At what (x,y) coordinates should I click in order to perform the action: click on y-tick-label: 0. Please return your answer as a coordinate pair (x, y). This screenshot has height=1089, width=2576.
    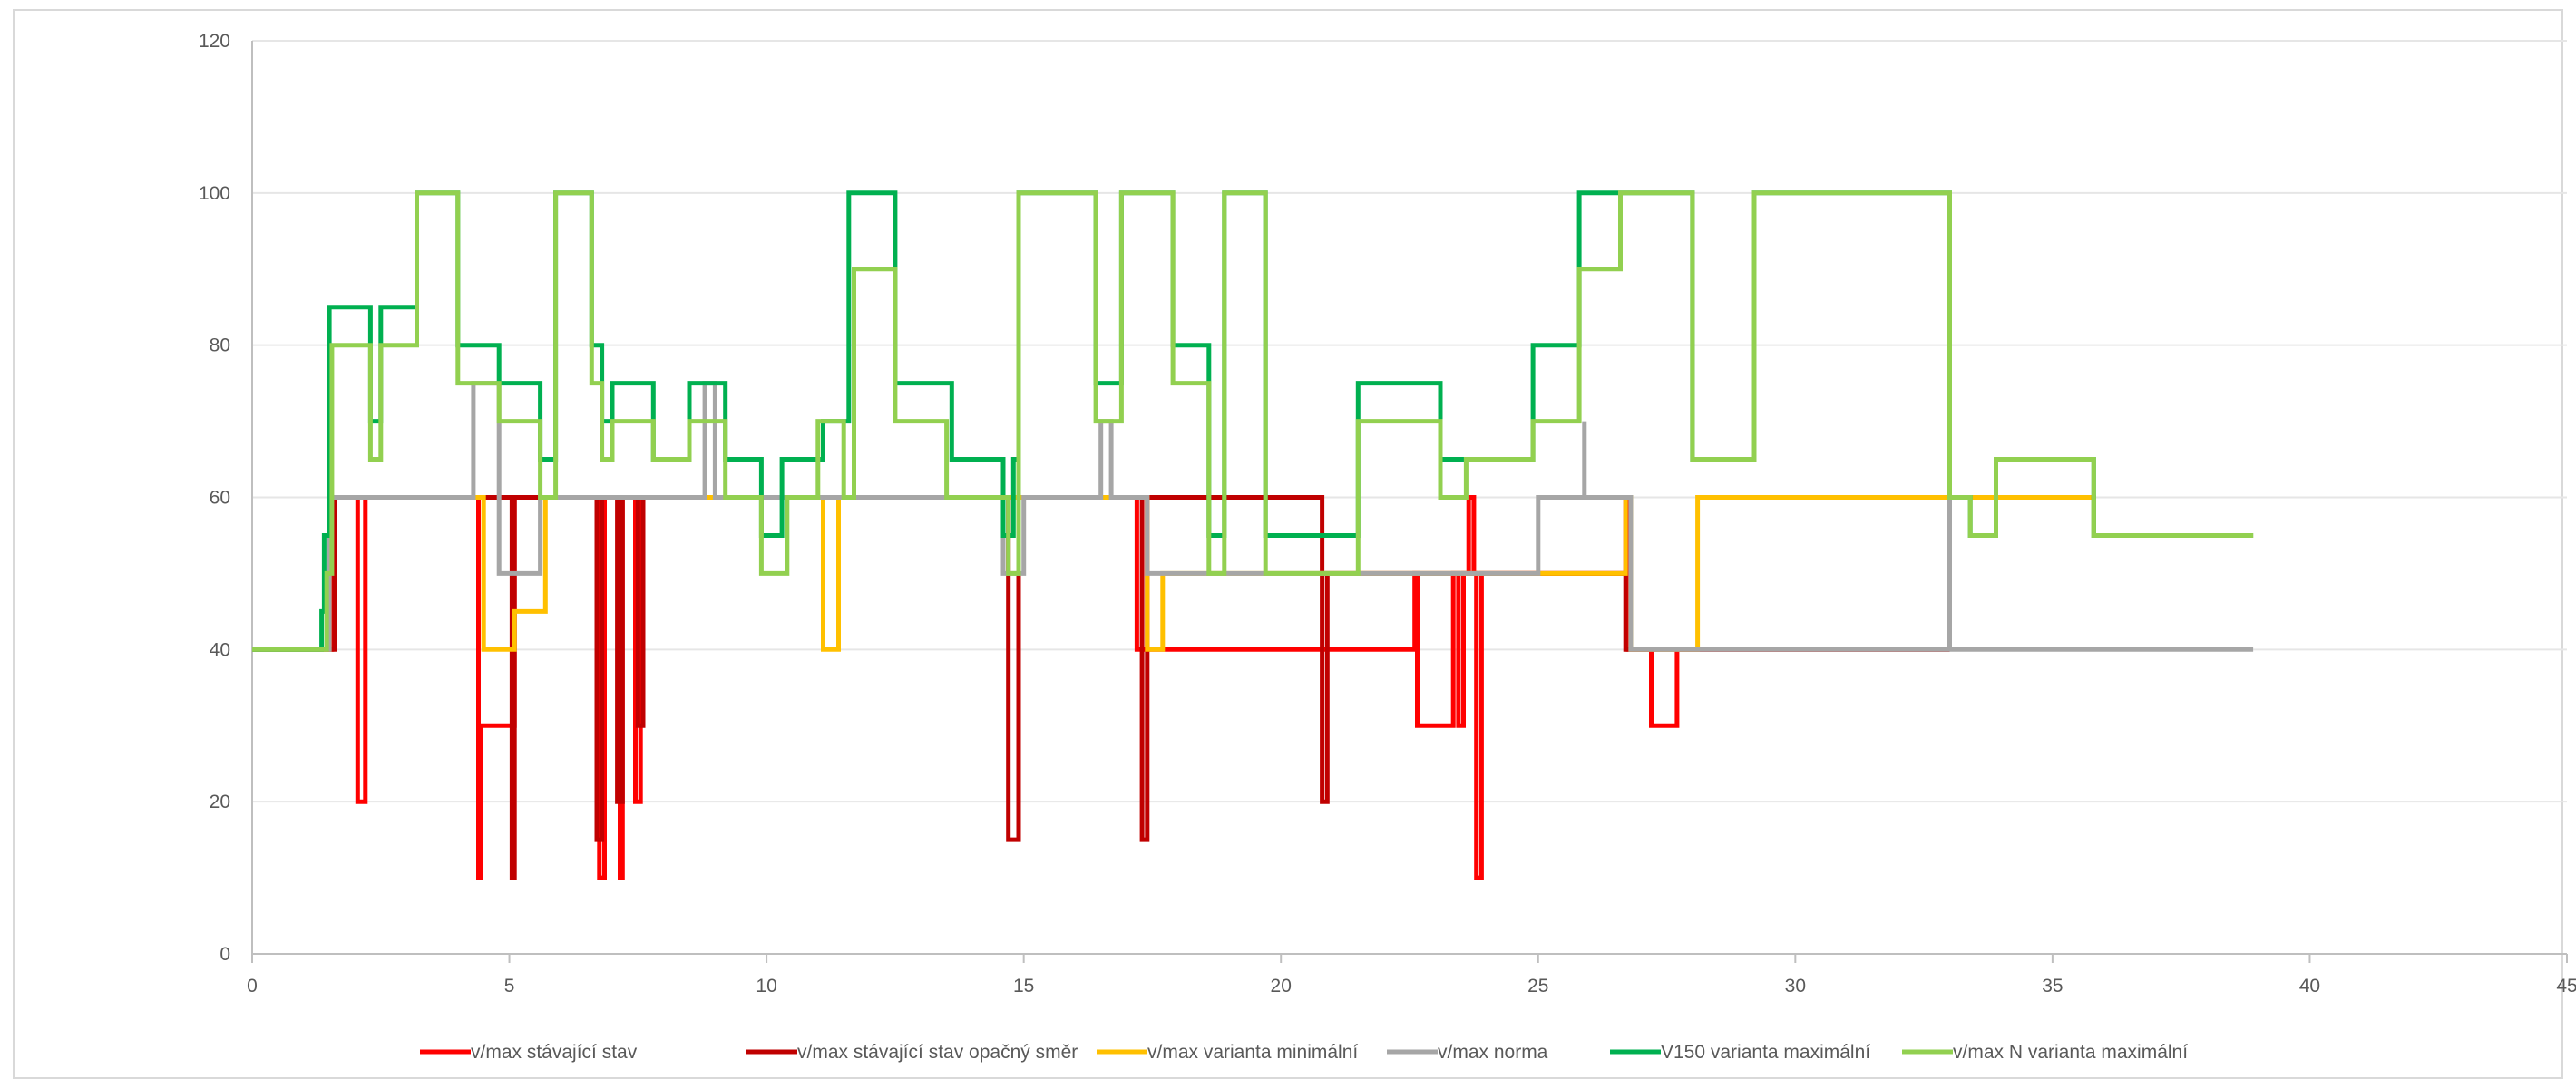
    Looking at the image, I should click on (225, 955).